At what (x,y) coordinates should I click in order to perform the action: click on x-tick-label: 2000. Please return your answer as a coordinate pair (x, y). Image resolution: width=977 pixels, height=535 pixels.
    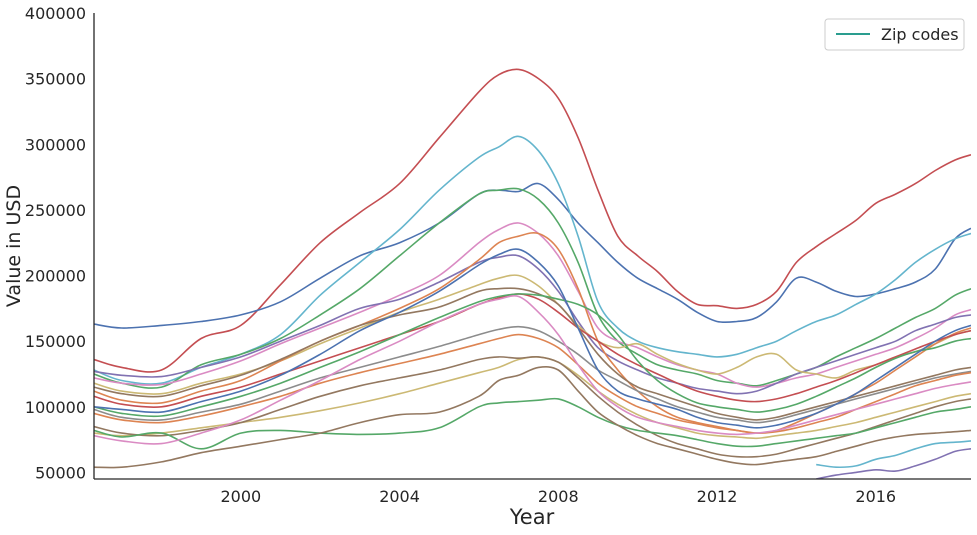
    Looking at the image, I should click on (240, 496).